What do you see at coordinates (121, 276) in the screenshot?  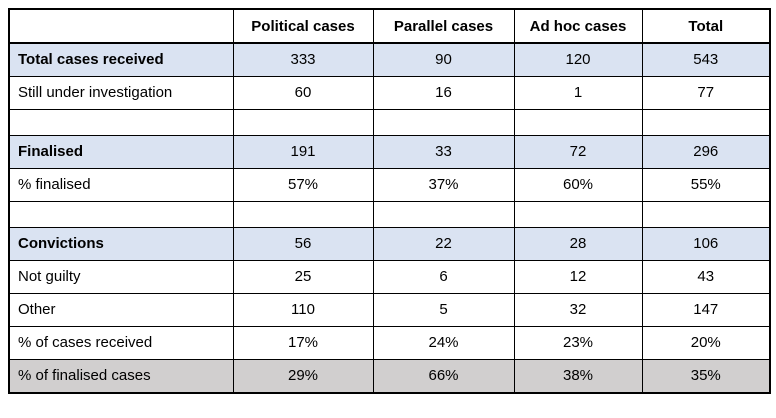 I see `row-label: Not guilty` at bounding box center [121, 276].